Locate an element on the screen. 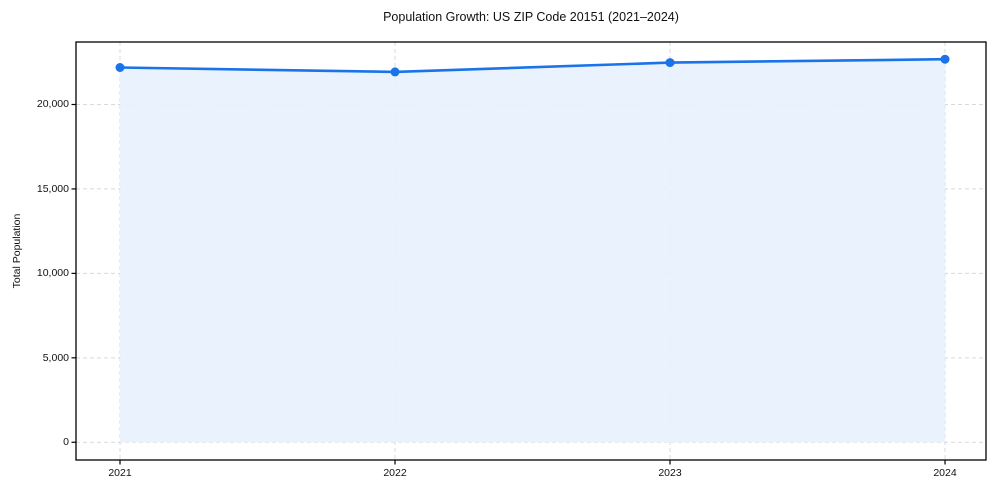 Image resolution: width=1000 pixels, height=500 pixels. x-tick-label: 2022 is located at coordinates (395, 473).